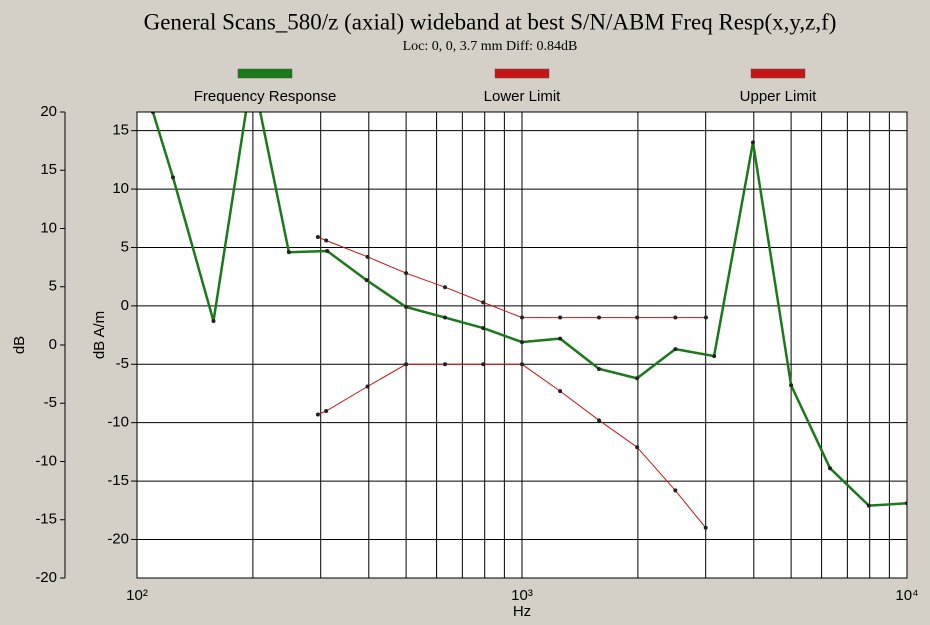  Describe the element at coordinates (523, 96) in the screenshot. I see `legend-label: Lower Limit` at that location.